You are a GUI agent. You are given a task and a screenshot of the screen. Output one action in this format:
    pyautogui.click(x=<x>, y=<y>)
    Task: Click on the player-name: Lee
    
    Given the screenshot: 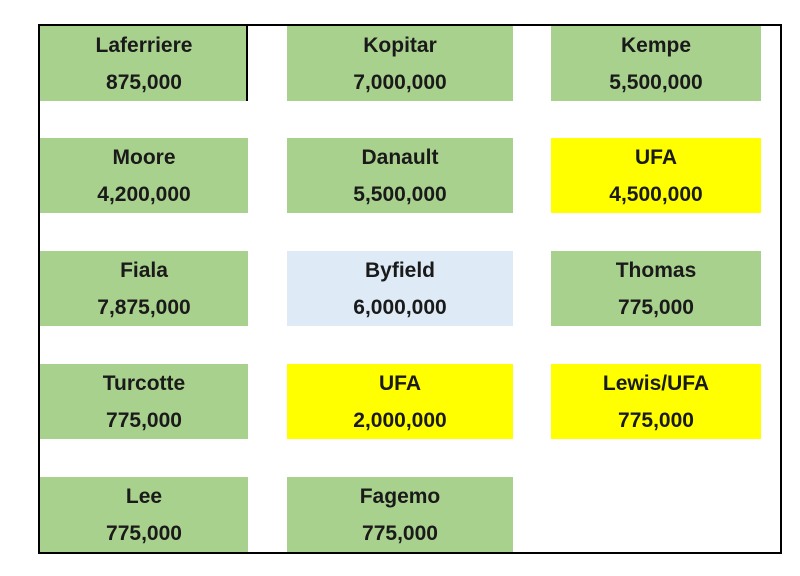 What is the action you would take?
    pyautogui.click(x=144, y=496)
    